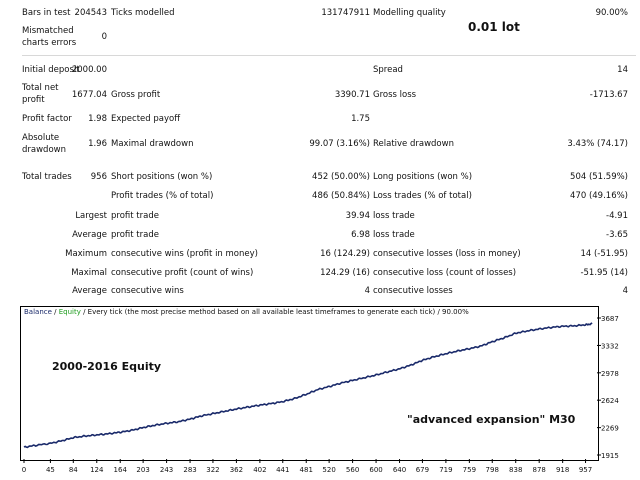  I want to click on profit-factor-value: 1.98, so click(97, 119).